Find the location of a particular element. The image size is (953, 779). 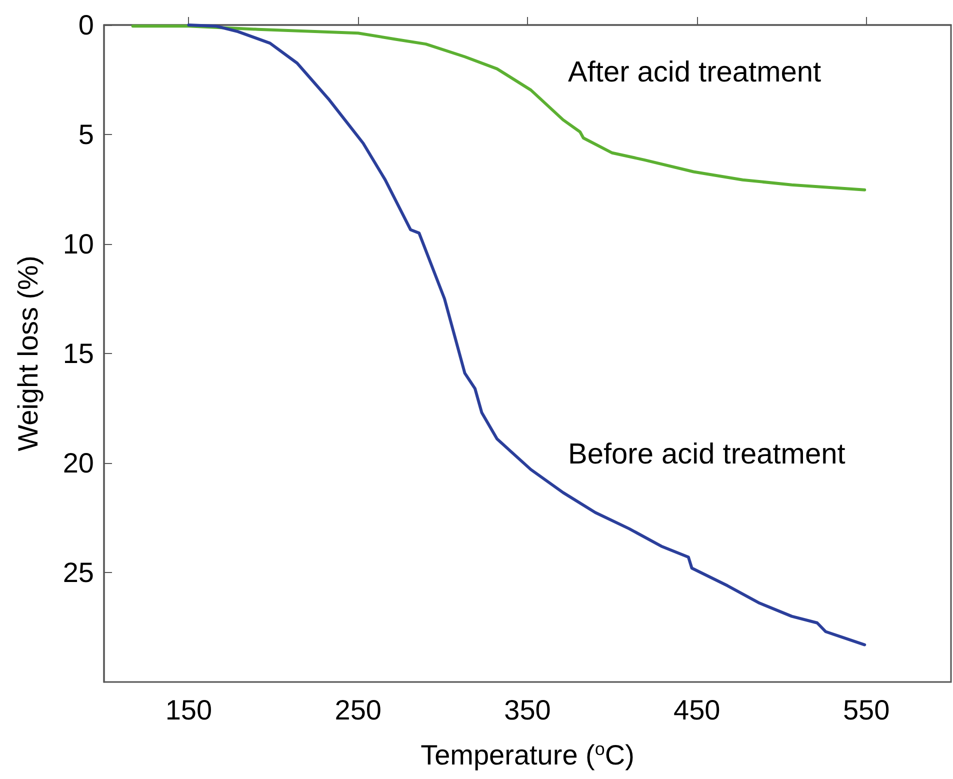

x-tick-label: 250 is located at coordinates (358, 710).